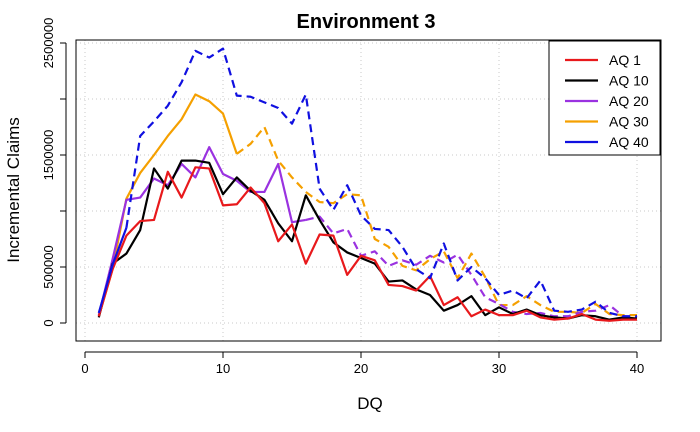 This screenshot has width=700, height=432. Describe the element at coordinates (604, 98) in the screenshot. I see `legend: AQ 1 AQ 10 AQ 20 AQ 30 AQ 40` at that location.